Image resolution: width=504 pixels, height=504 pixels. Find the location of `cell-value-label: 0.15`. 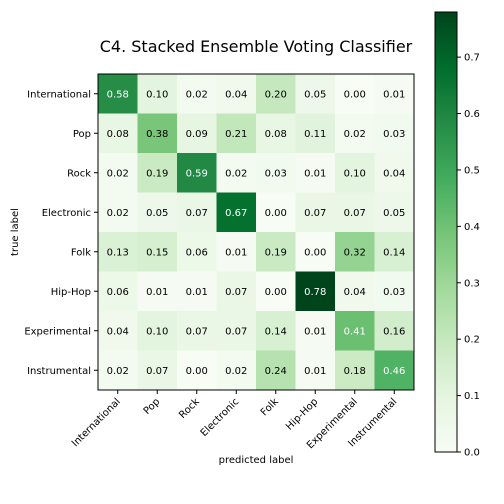

cell-value-label: 0.15 is located at coordinates (157, 252).